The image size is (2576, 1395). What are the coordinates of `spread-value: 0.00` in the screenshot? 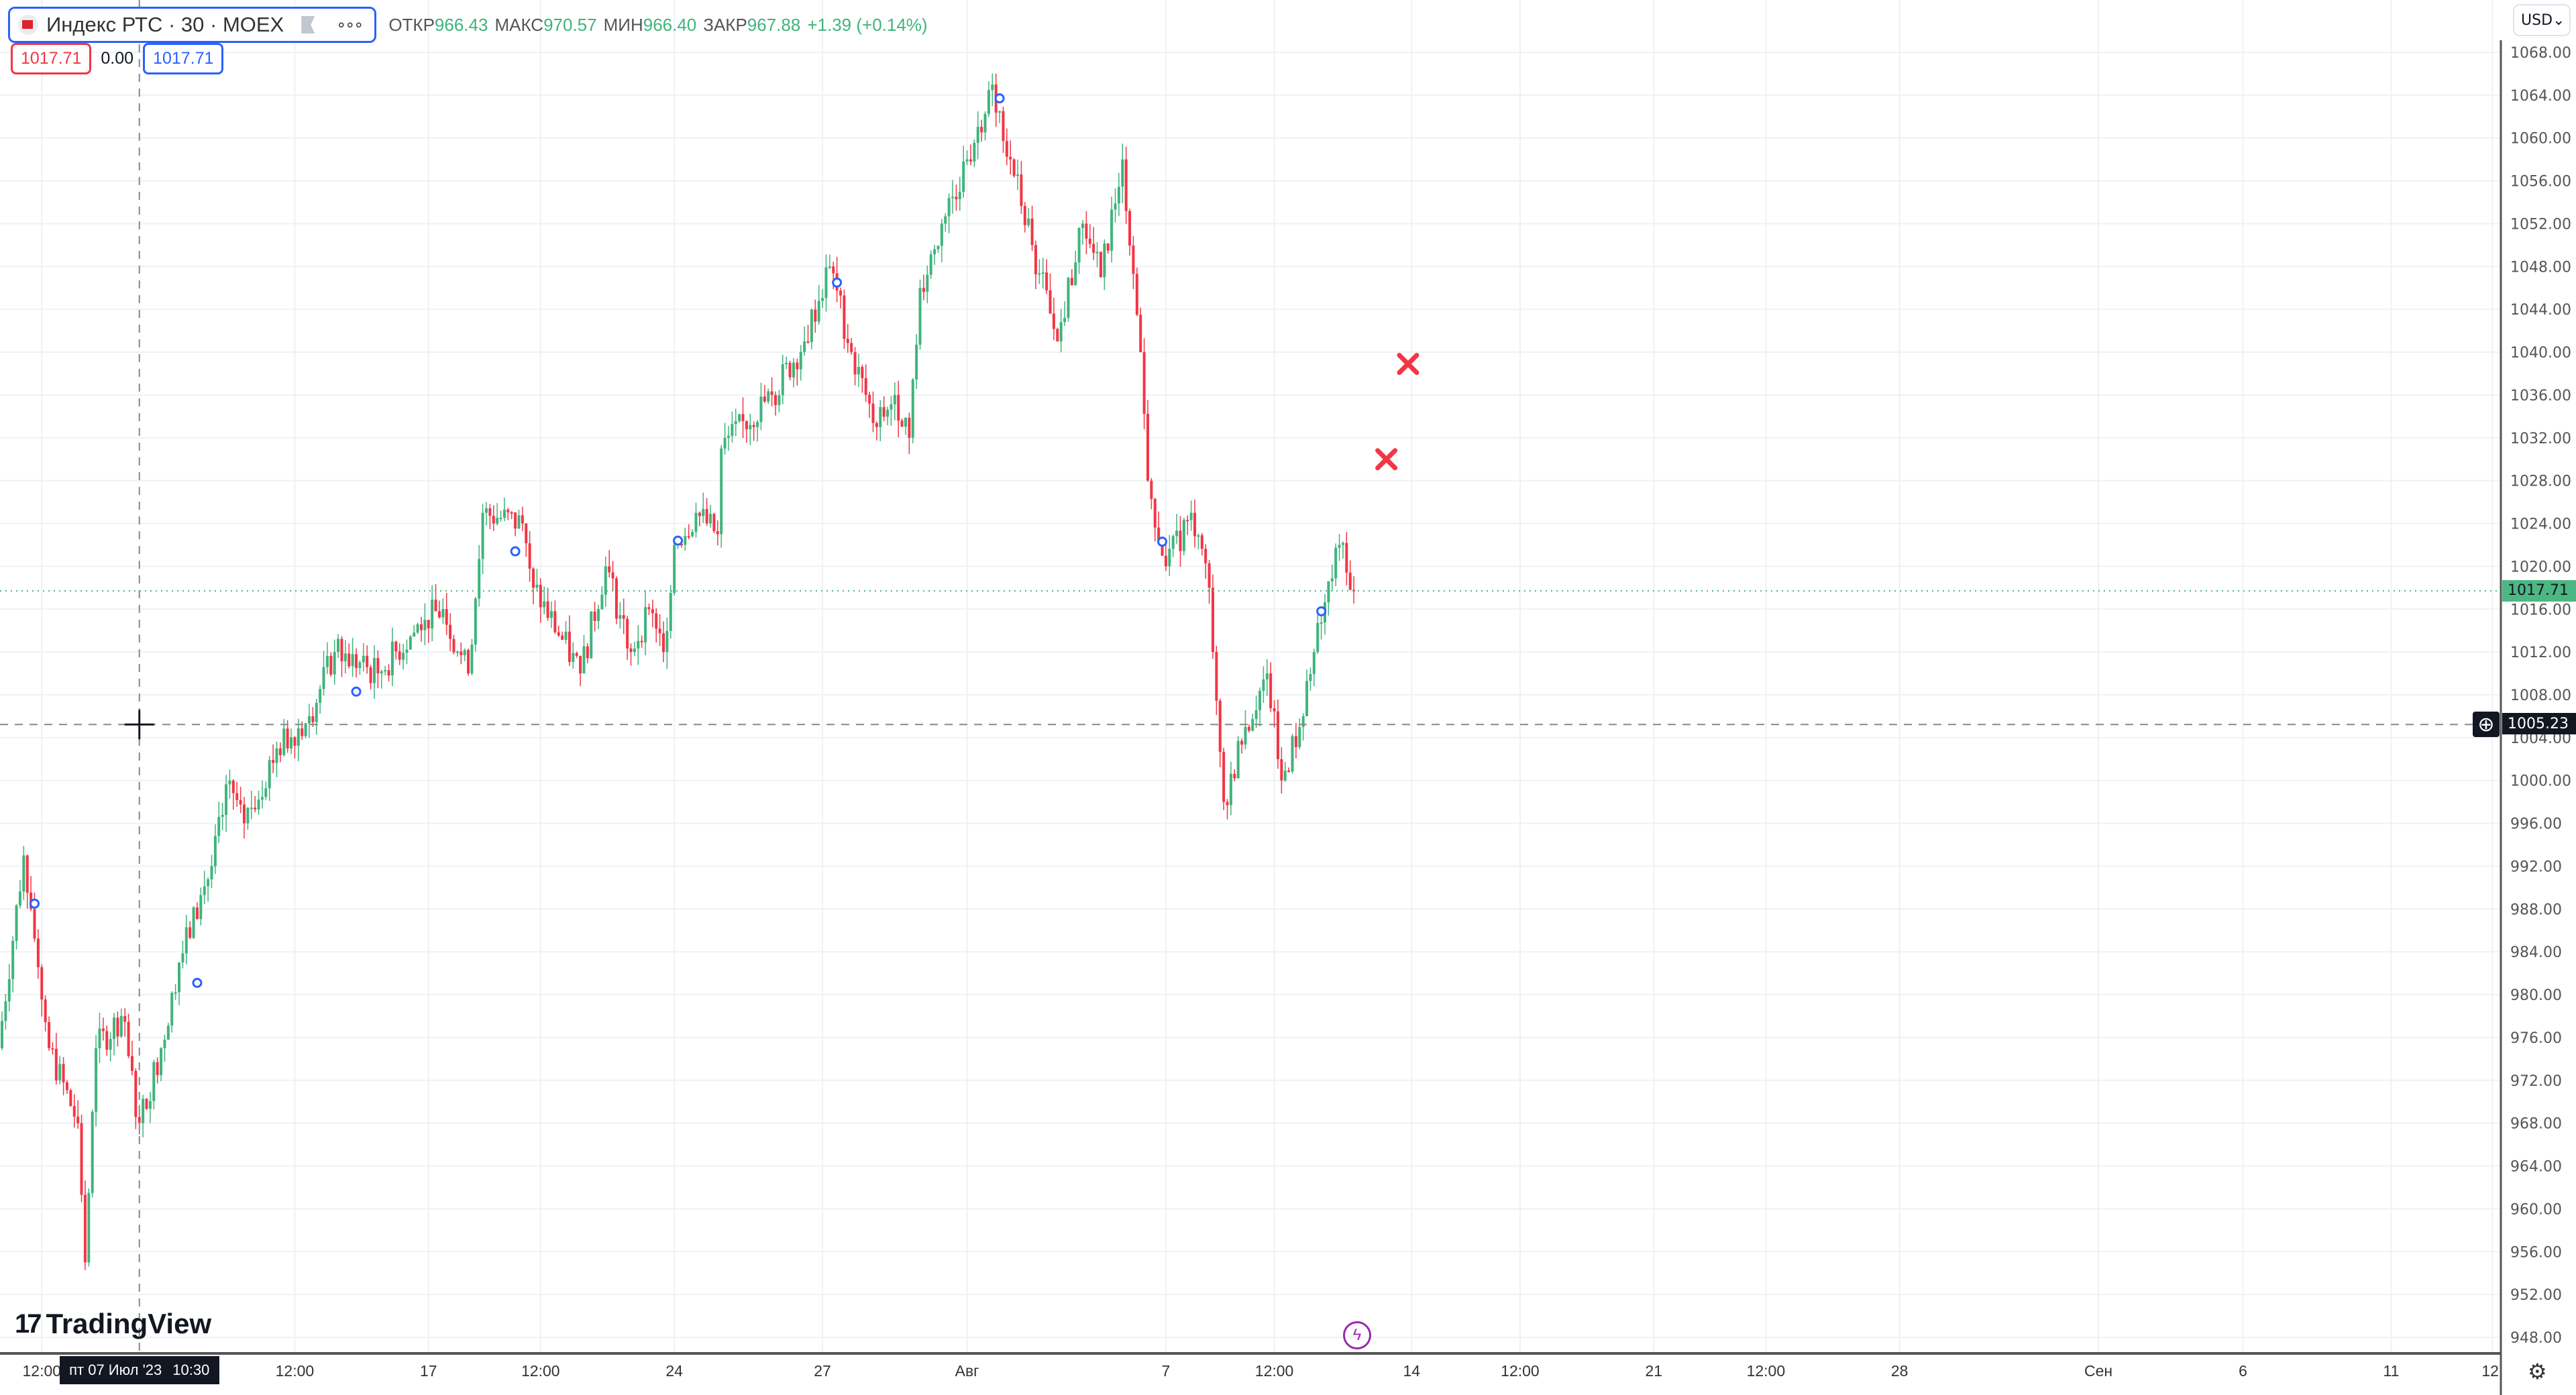 It's located at (117, 58).